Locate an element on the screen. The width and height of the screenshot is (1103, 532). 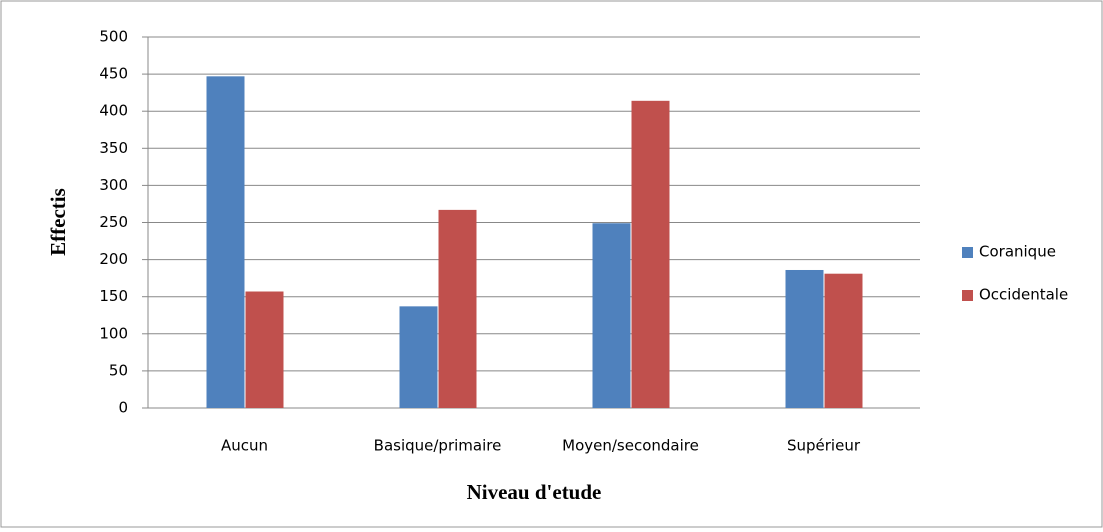
y-tick-label: 150 is located at coordinates (113, 296).